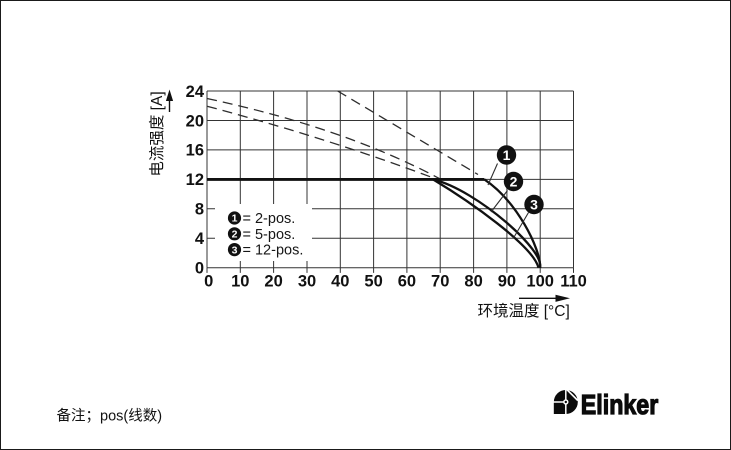  Describe the element at coordinates (473, 282) in the screenshot. I see `svg-text: 80` at that location.